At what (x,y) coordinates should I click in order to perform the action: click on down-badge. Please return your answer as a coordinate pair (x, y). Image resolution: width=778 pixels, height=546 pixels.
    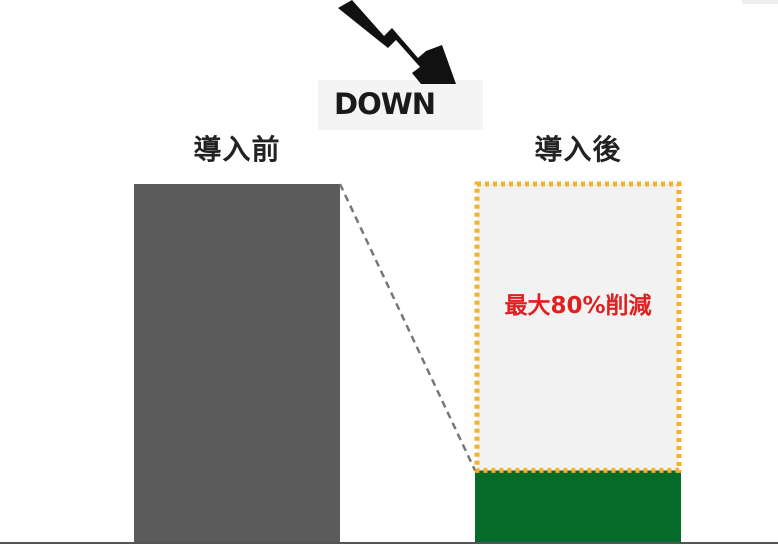
    Looking at the image, I should click on (400, 65).